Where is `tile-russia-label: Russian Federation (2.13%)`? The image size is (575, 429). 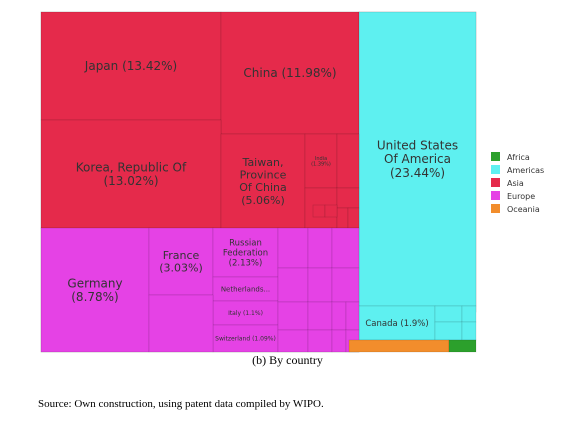
tile-russia-label: Russian Federation (2.13%) is located at coordinates (245, 254).